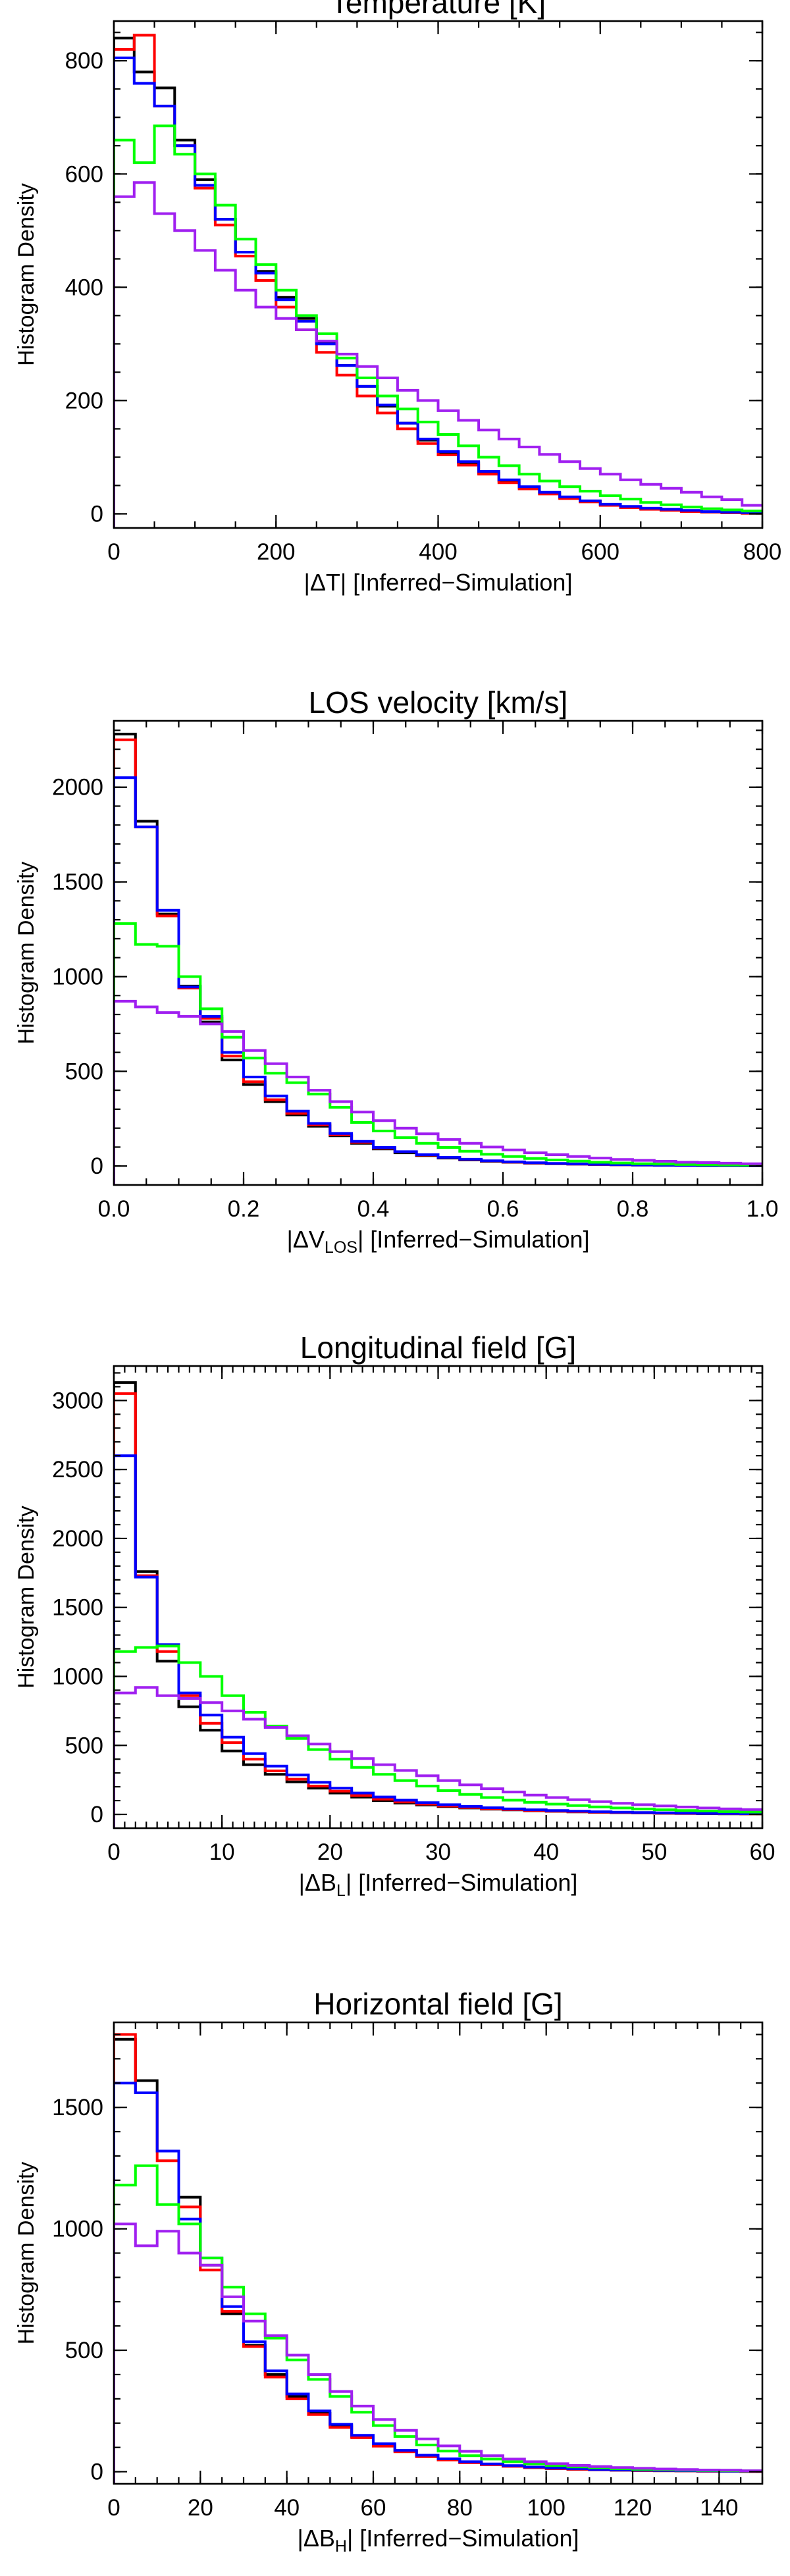 This screenshot has height=2576, width=790. What do you see at coordinates (276, 552) in the screenshot?
I see `x-tick-label: 200` at bounding box center [276, 552].